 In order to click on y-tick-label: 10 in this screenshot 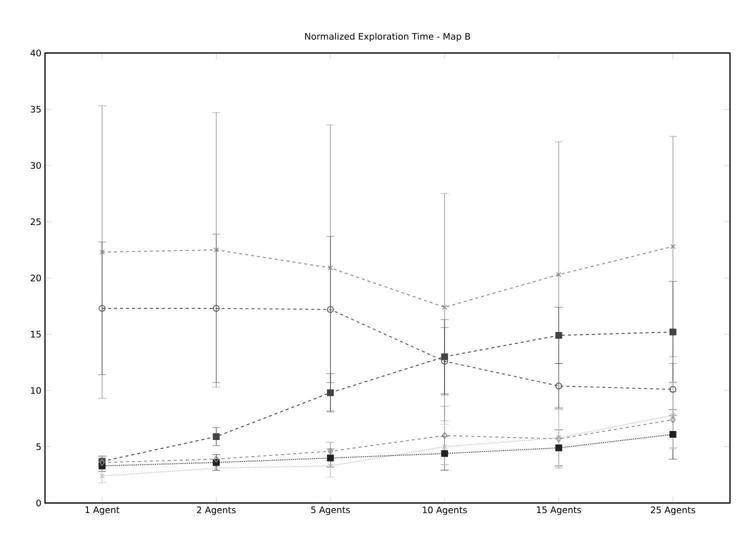, I will do `click(36, 390)`.